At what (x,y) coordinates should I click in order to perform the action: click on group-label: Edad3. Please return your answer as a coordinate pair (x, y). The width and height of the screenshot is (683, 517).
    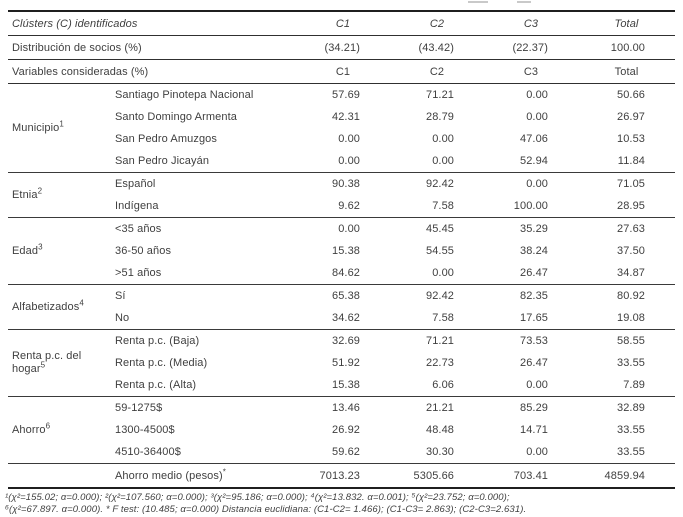
    Looking at the image, I should click on (58, 251).